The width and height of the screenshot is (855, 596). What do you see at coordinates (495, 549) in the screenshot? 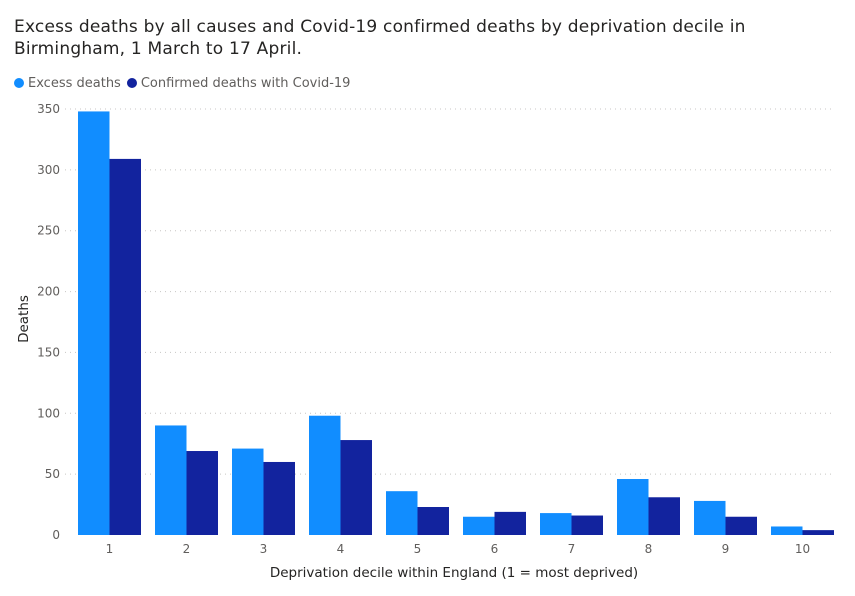
I see `x-tick-label: 6` at bounding box center [495, 549].